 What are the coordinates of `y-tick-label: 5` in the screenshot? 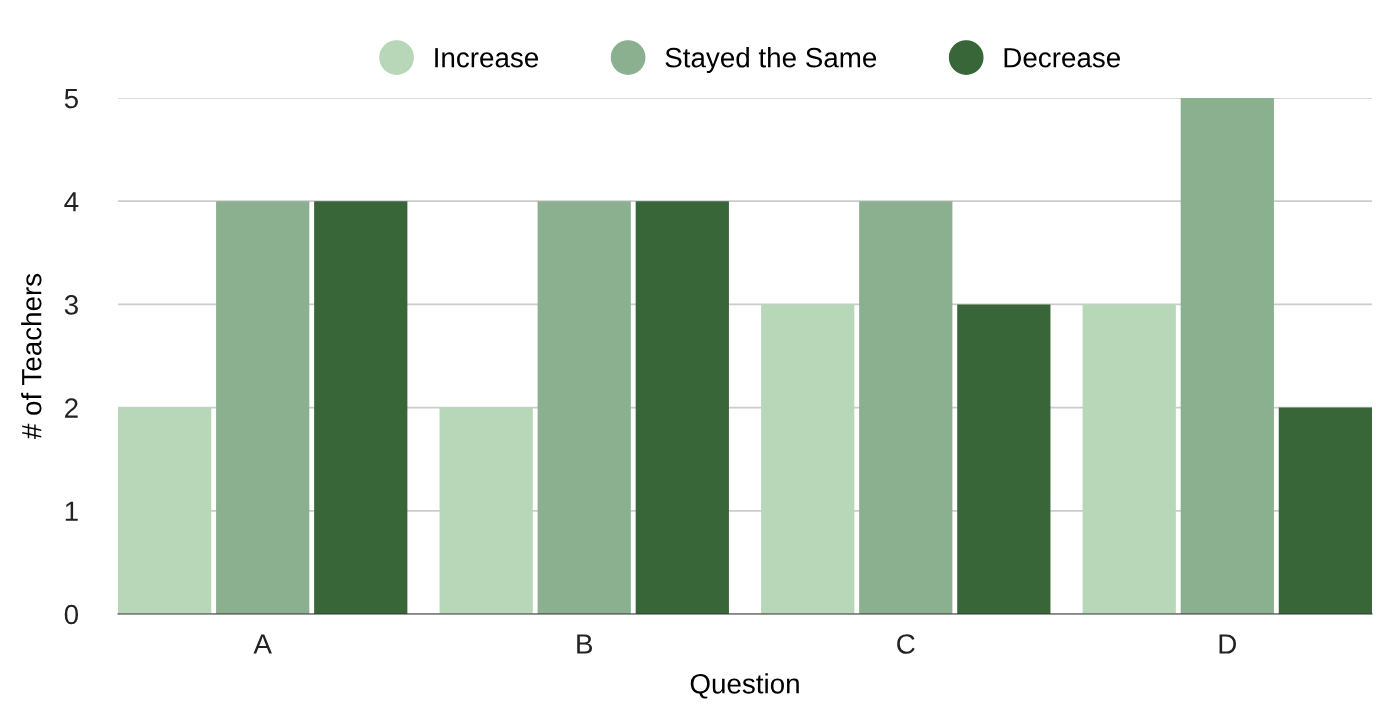 It's located at (71, 98).